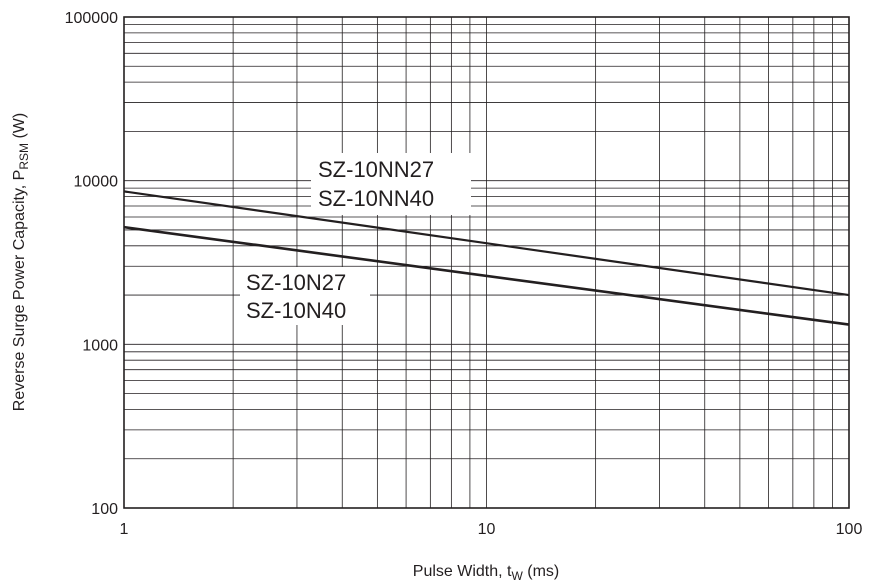  What do you see at coordinates (296, 310) in the screenshot?
I see `series-label-2-line2: SZ-10N40` at bounding box center [296, 310].